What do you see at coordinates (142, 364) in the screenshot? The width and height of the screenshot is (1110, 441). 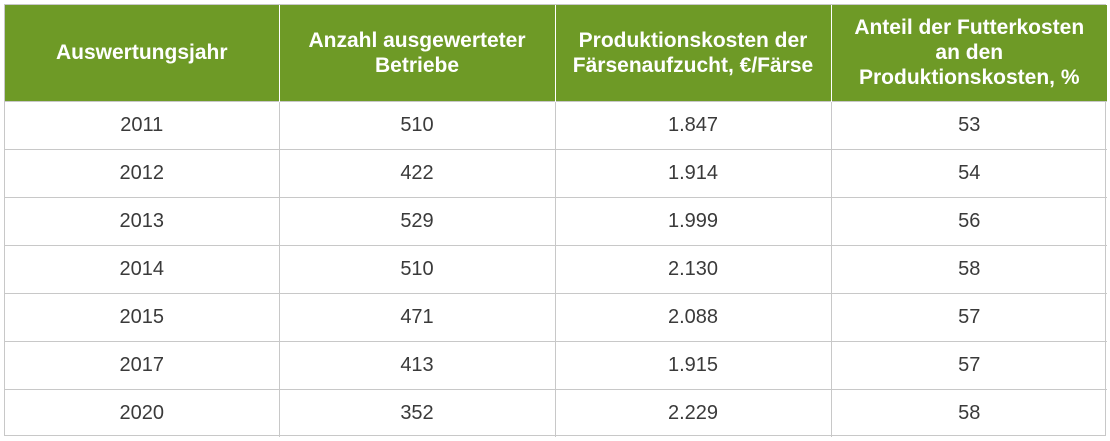 I see `cell-year: 2017` at bounding box center [142, 364].